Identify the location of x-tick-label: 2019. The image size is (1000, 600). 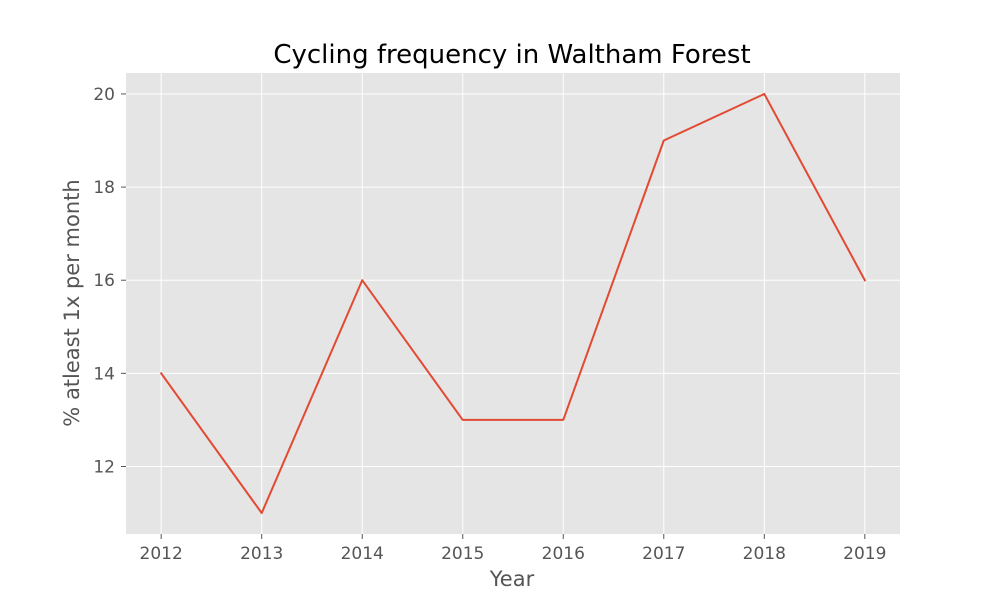
(864, 554).